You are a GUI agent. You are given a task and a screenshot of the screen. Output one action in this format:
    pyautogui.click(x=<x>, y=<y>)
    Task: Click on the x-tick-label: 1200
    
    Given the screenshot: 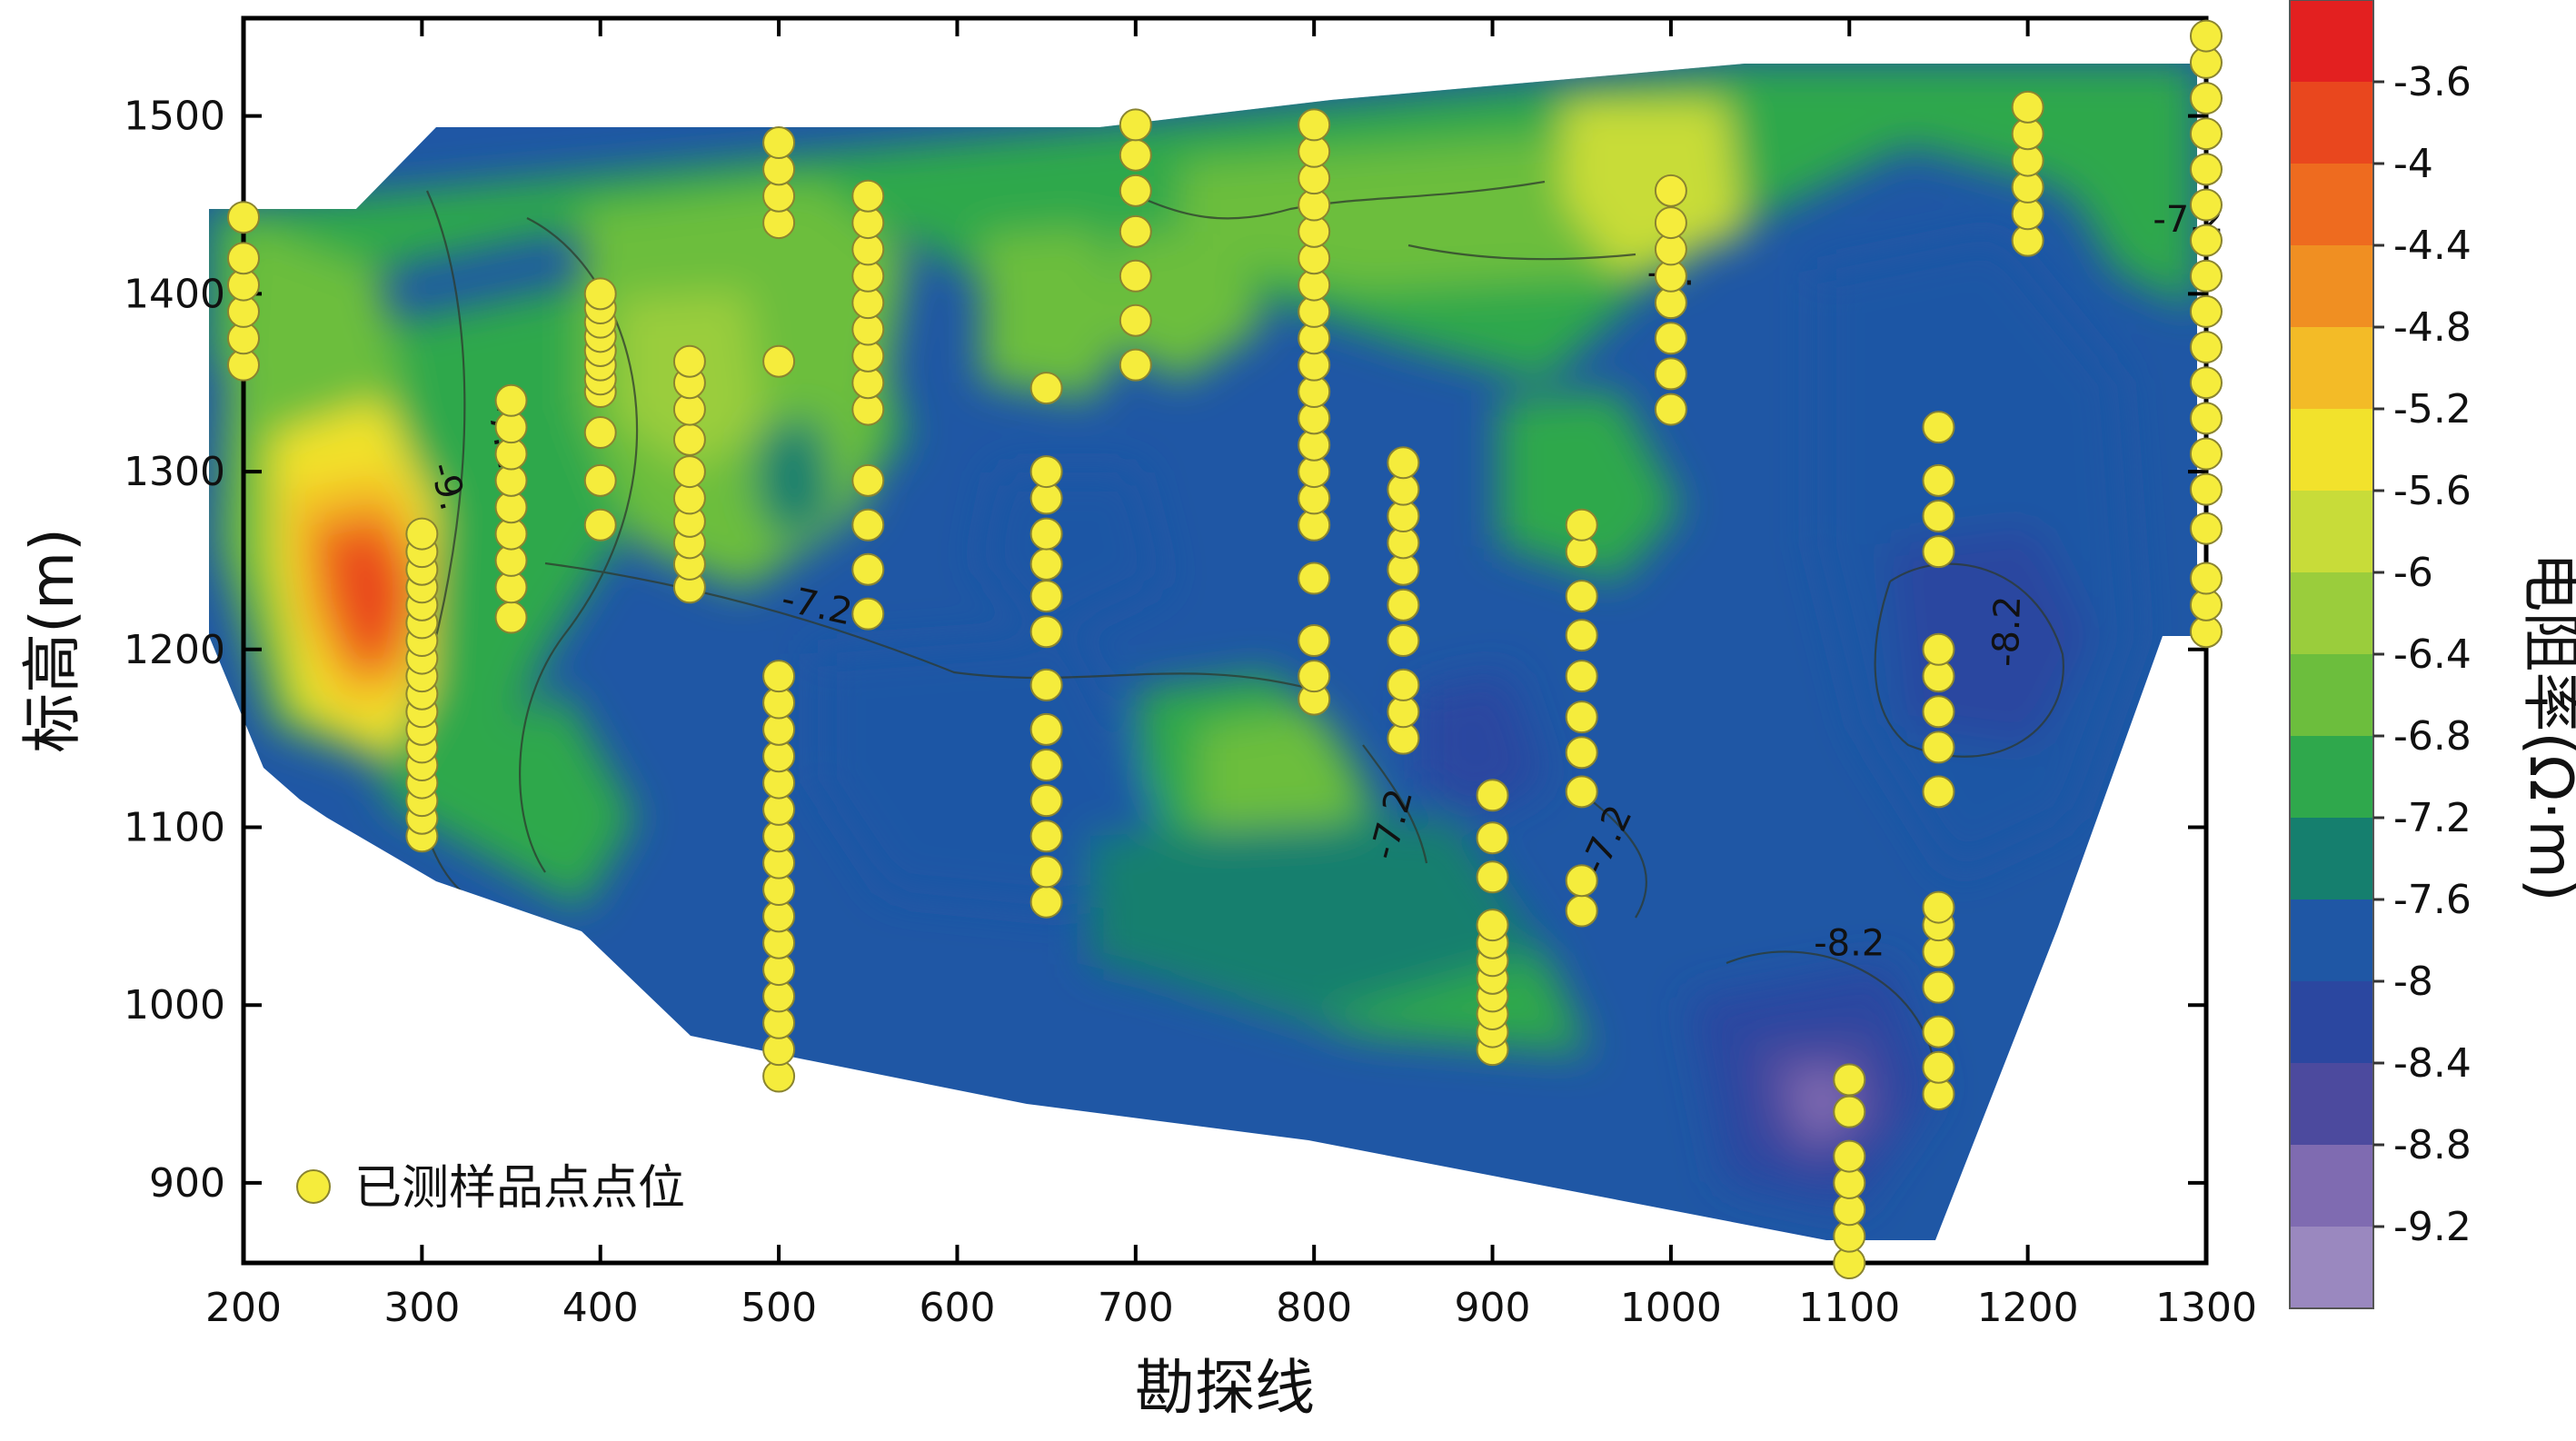 What is the action you would take?
    pyautogui.click(x=2028, y=1308)
    